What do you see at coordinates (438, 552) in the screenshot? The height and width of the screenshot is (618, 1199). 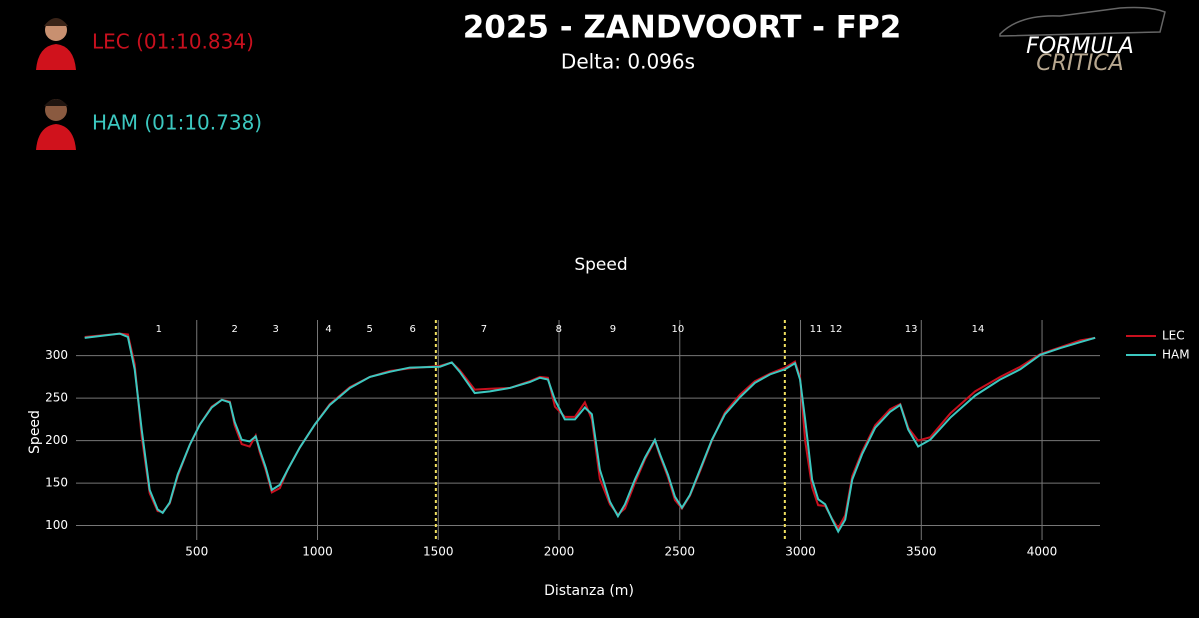 I see `x-tick-label: 1500` at bounding box center [438, 552].